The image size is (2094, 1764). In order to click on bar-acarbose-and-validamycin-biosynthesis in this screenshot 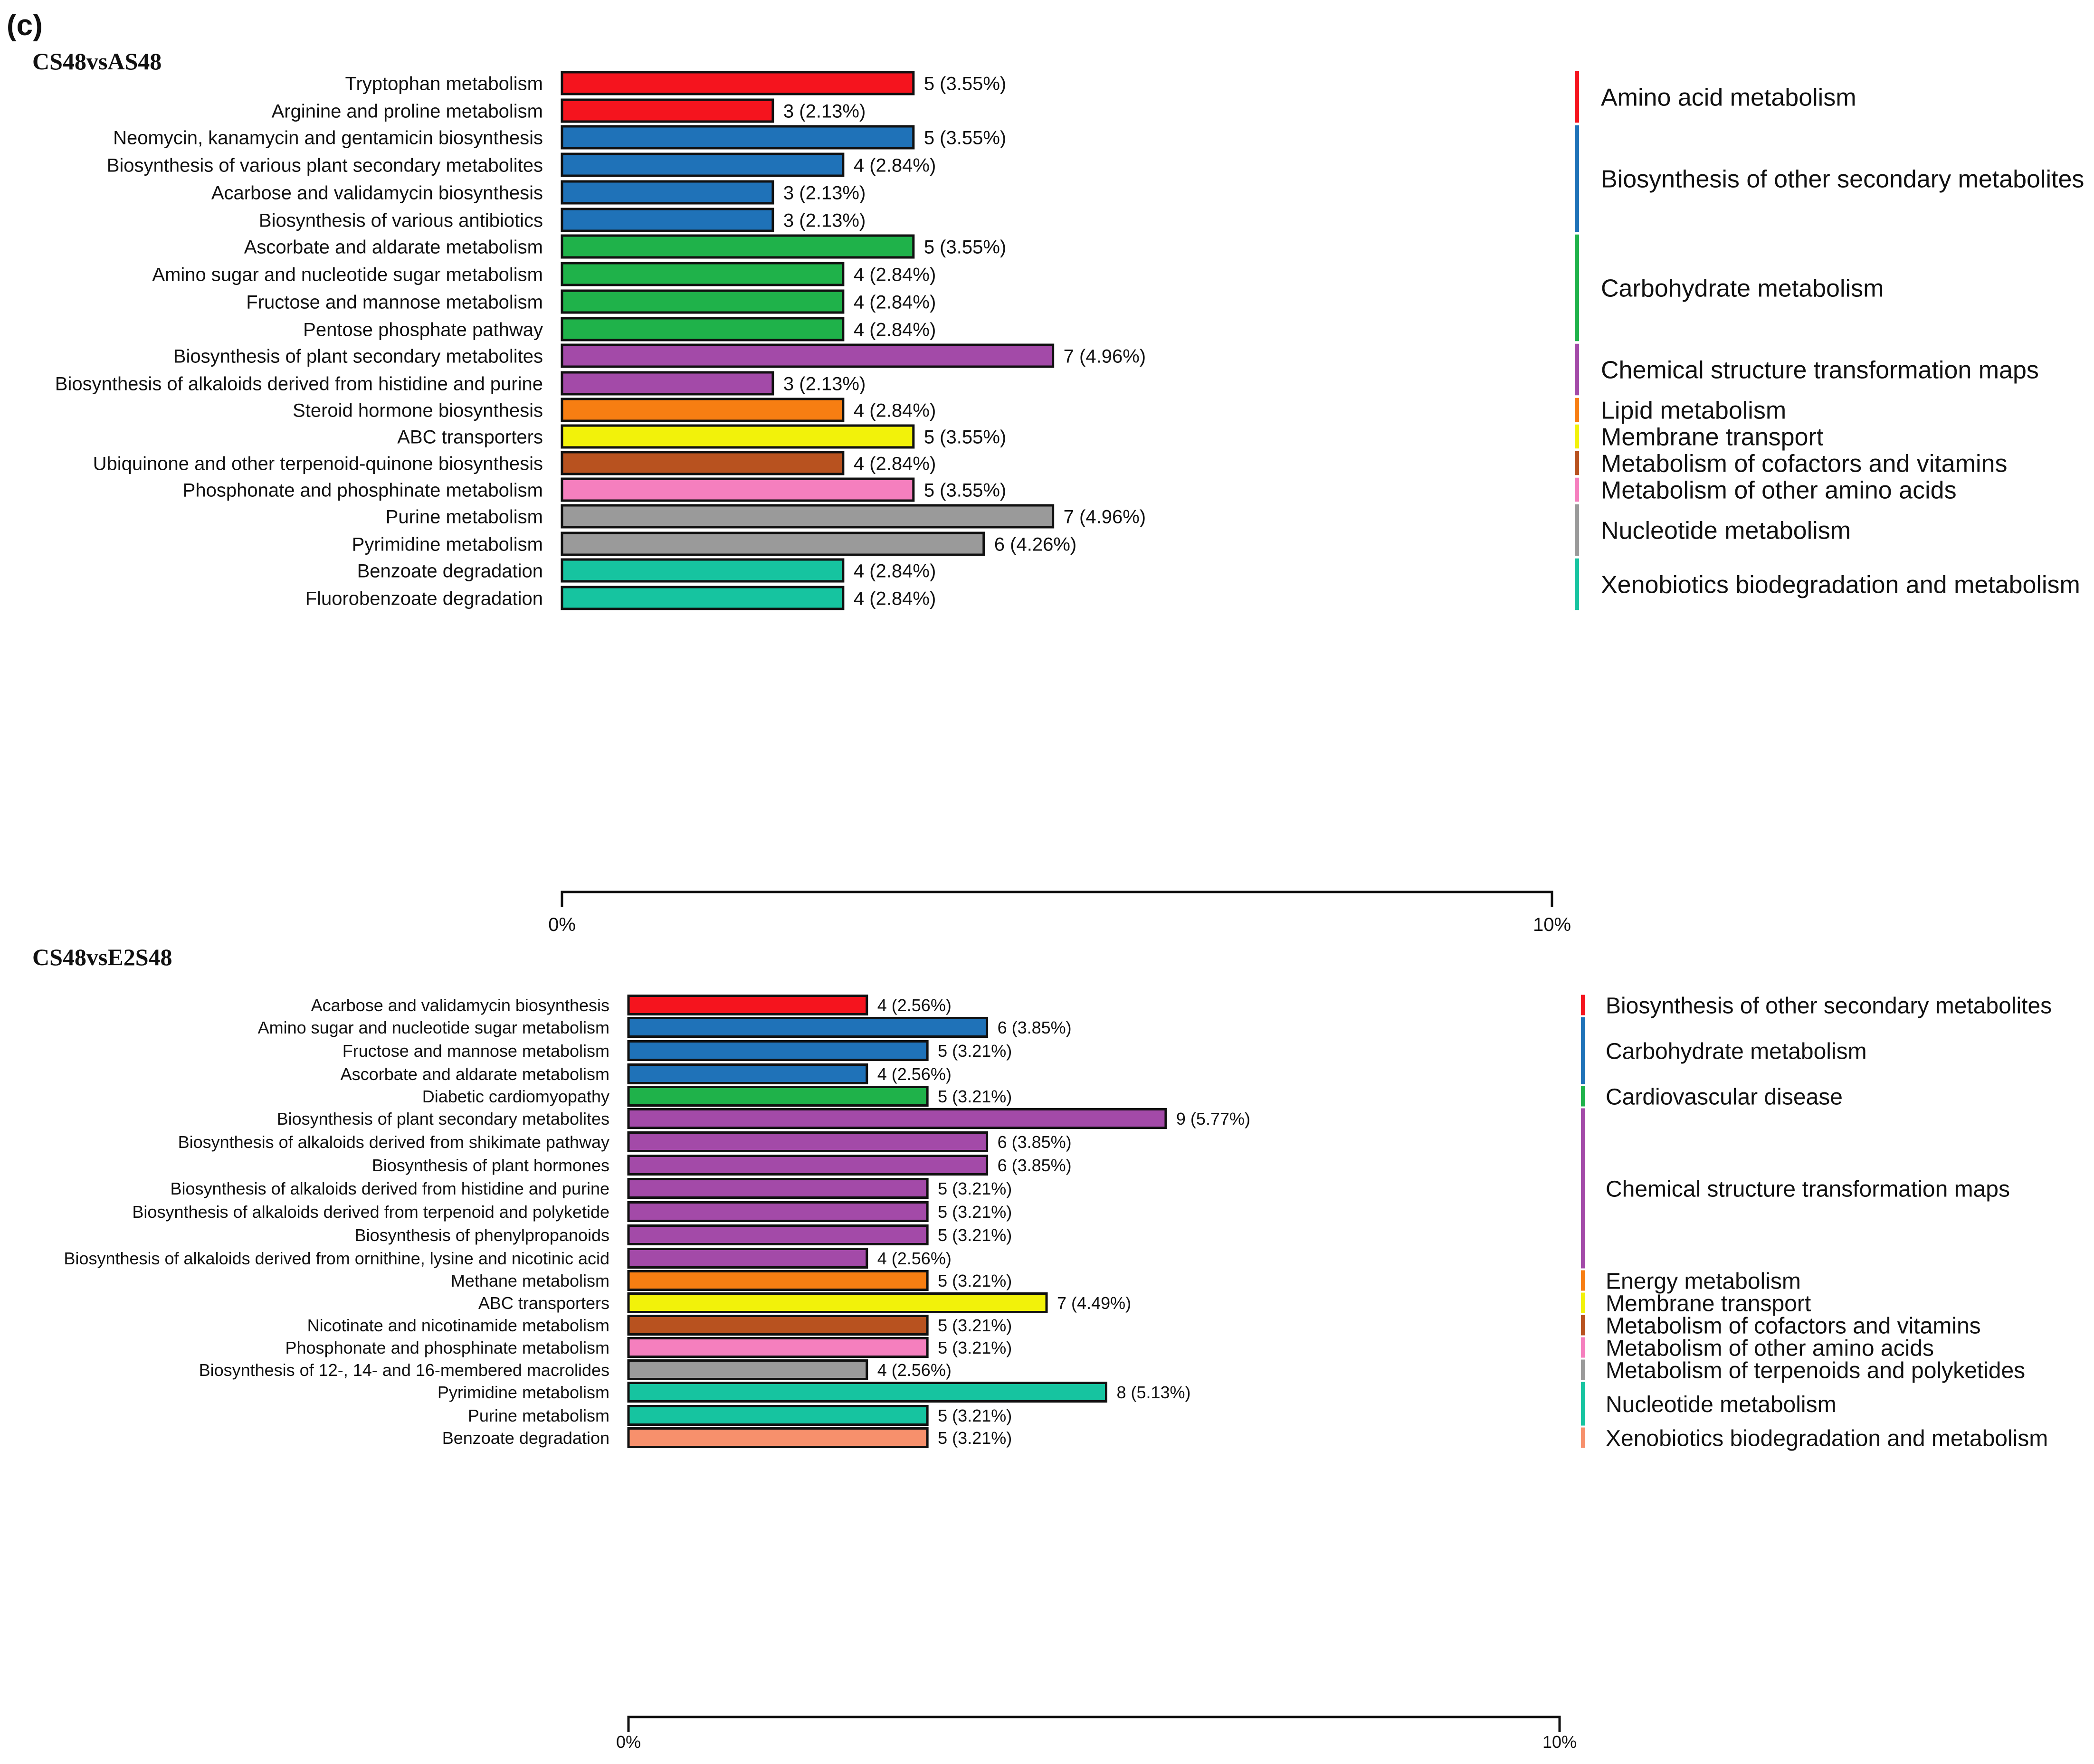, I will do `click(667, 192)`.